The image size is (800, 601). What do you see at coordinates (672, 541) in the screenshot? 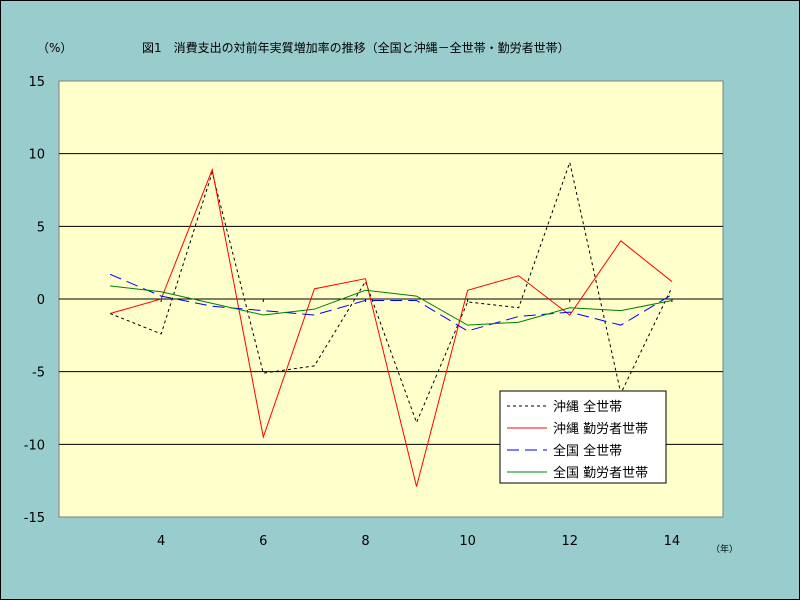
I see `x-tick-label: 14` at bounding box center [672, 541].